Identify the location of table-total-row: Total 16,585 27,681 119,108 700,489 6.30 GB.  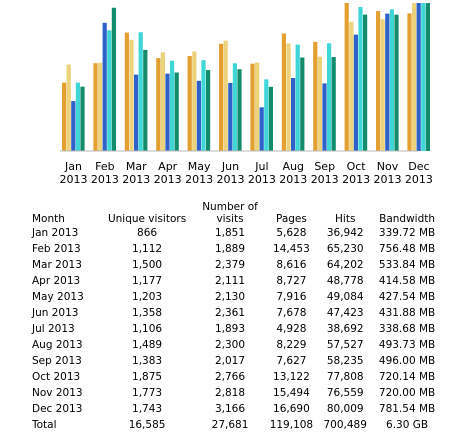
(232, 425).